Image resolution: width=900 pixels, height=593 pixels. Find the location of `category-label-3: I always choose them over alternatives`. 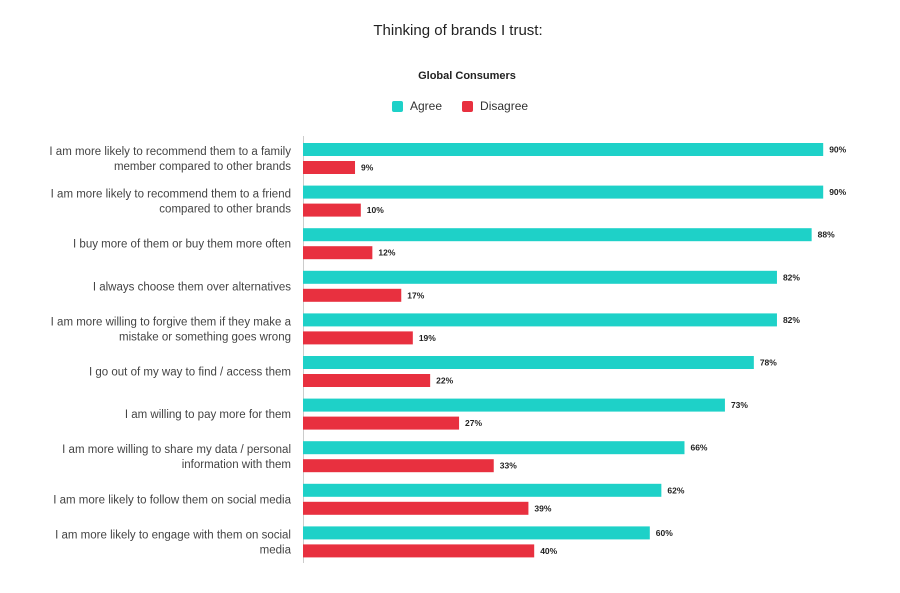

category-label-3: I always choose them over alternatives is located at coordinates (192, 287).